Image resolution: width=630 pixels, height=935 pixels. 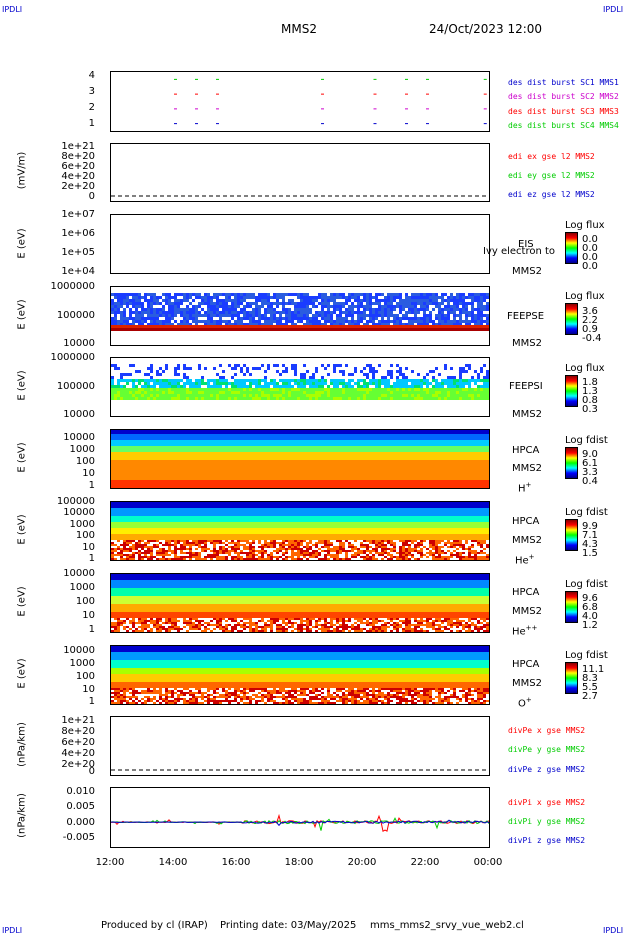 I want to click on instrument-label: FEEPSE, so click(x=525, y=316).